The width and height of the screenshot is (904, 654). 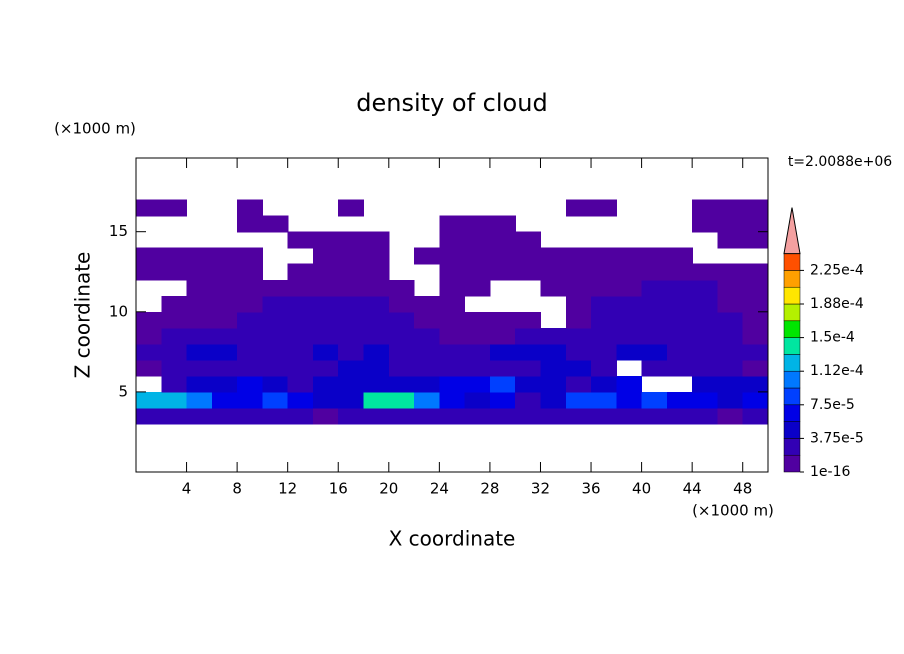 I want to click on colorbar-tick-label: 2.25e-4, so click(x=837, y=270).